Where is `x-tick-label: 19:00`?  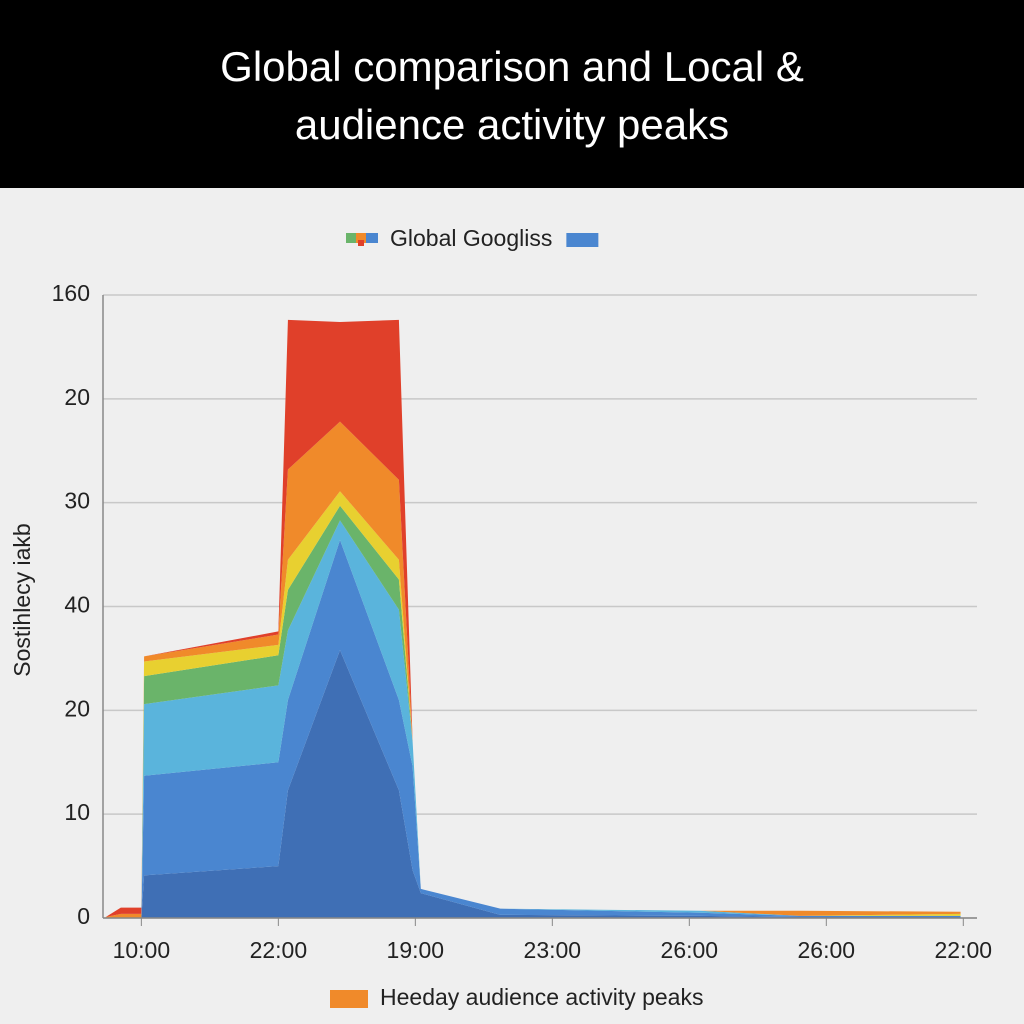
x-tick-label: 19:00 is located at coordinates (416, 950).